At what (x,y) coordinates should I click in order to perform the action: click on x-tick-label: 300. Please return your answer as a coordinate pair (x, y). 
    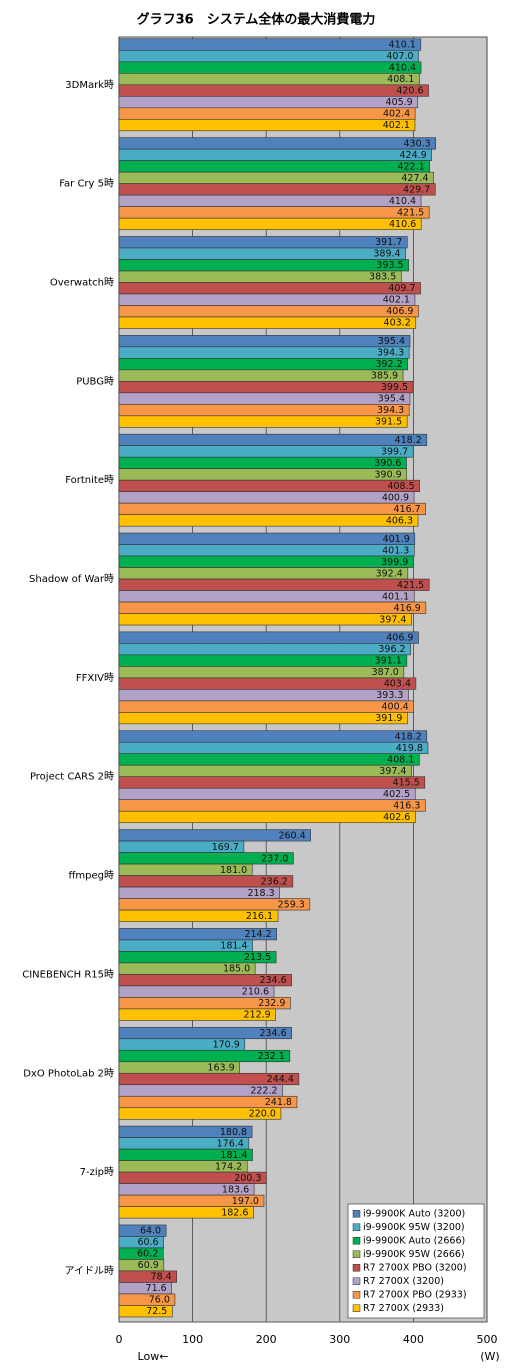
    Looking at the image, I should click on (339, 1339).